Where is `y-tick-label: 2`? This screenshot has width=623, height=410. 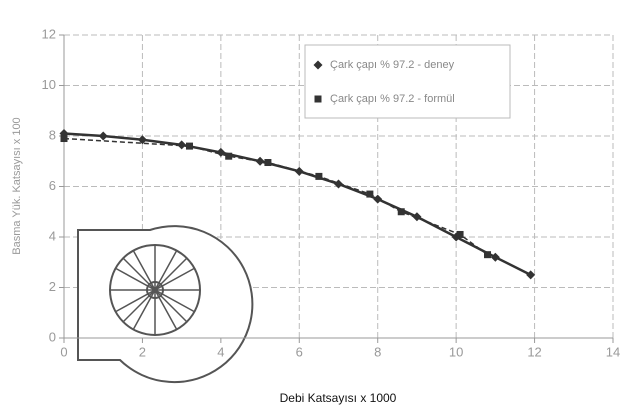
y-tick-label: 2 is located at coordinates (52, 286).